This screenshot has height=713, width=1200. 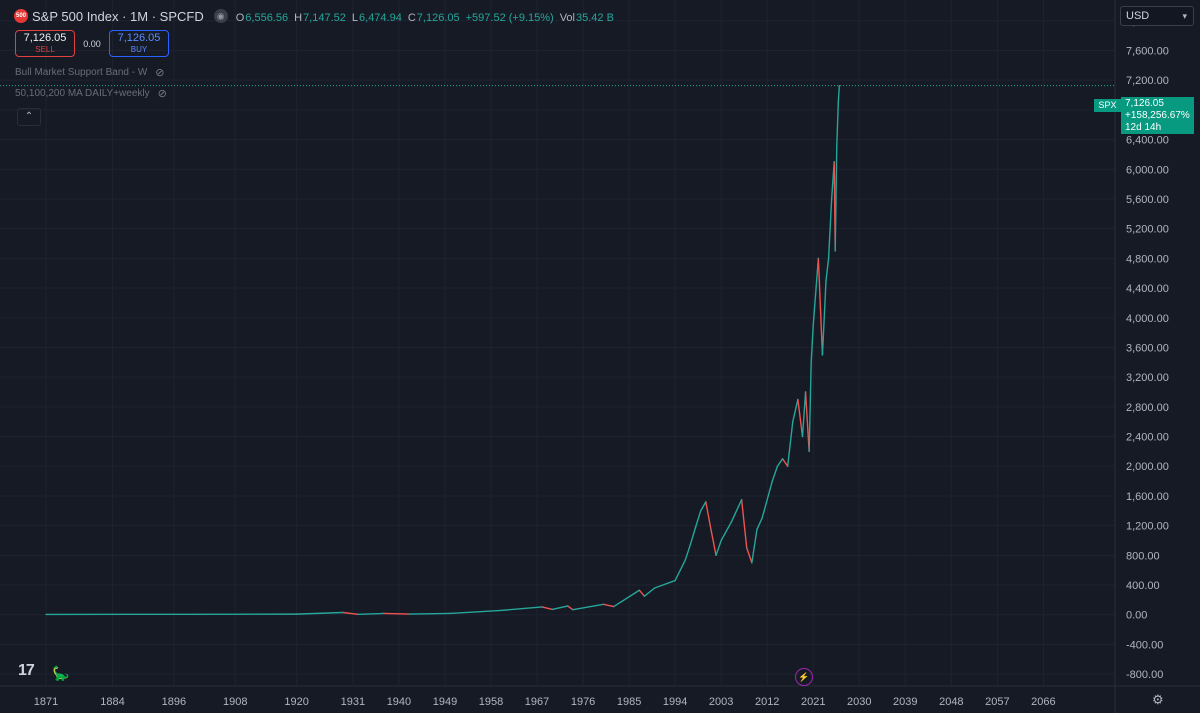 What do you see at coordinates (1143, 586) in the screenshot?
I see `y-tick-label: 400.00` at bounding box center [1143, 586].